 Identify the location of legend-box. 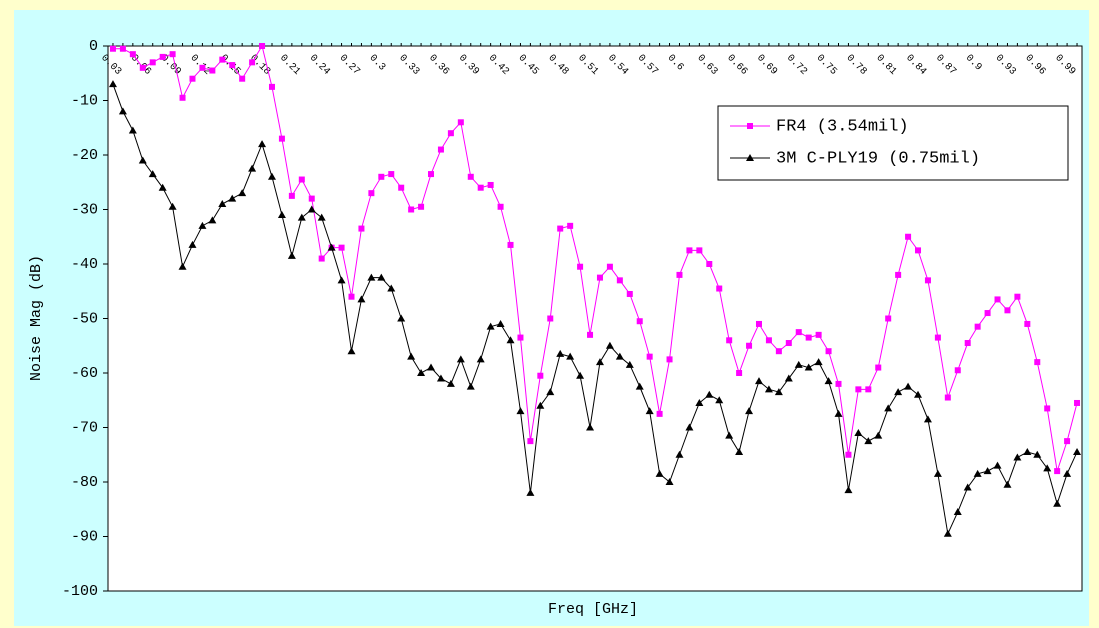
(893, 143).